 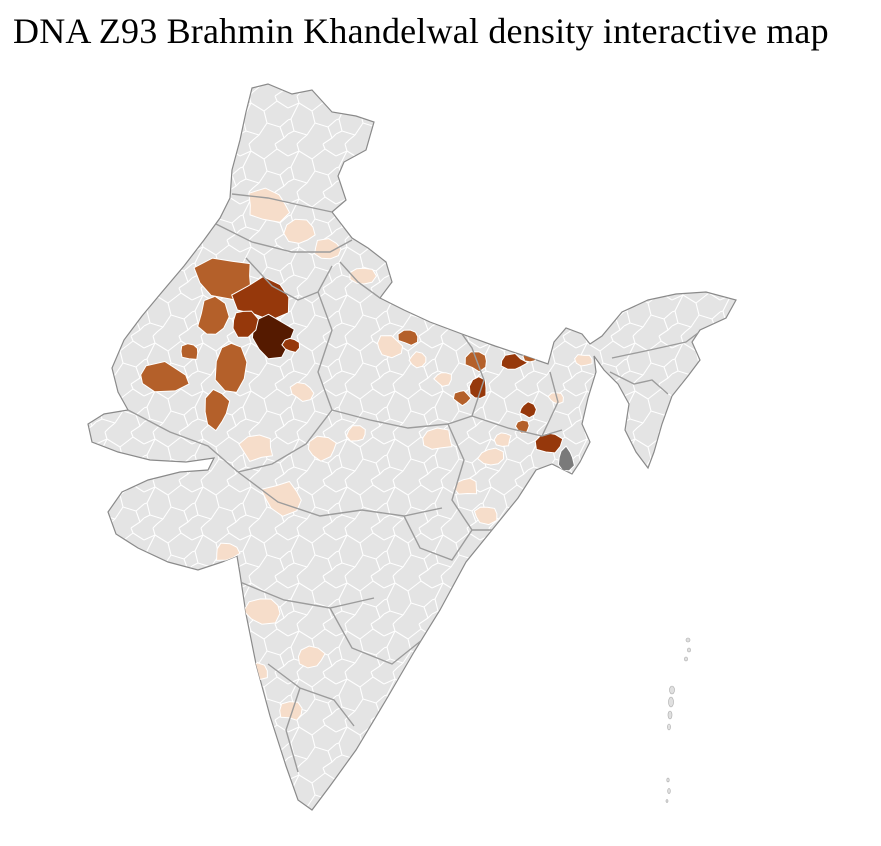 What do you see at coordinates (566, 458) in the screenshot?
I see `district-gray_dark` at bounding box center [566, 458].